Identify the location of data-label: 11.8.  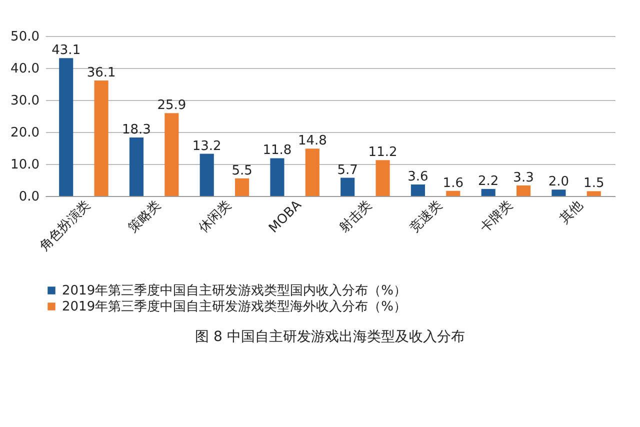
(277, 150).